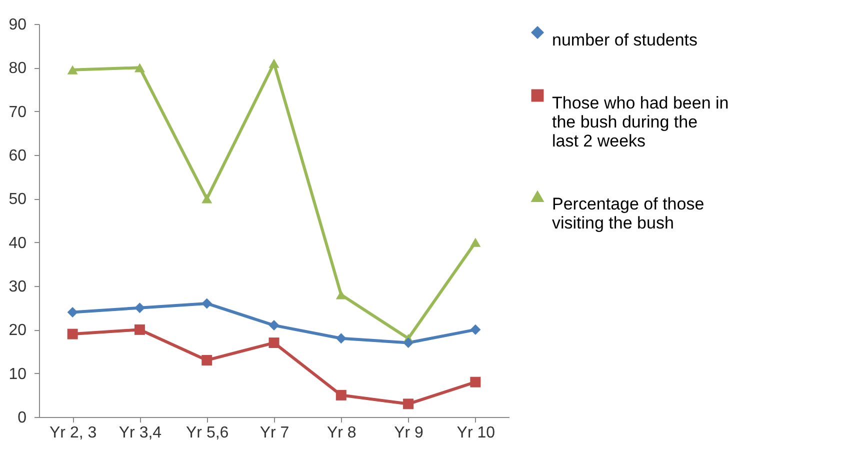 This screenshot has width=842, height=459. I want to click on y-tick-label: 20, so click(17, 331).